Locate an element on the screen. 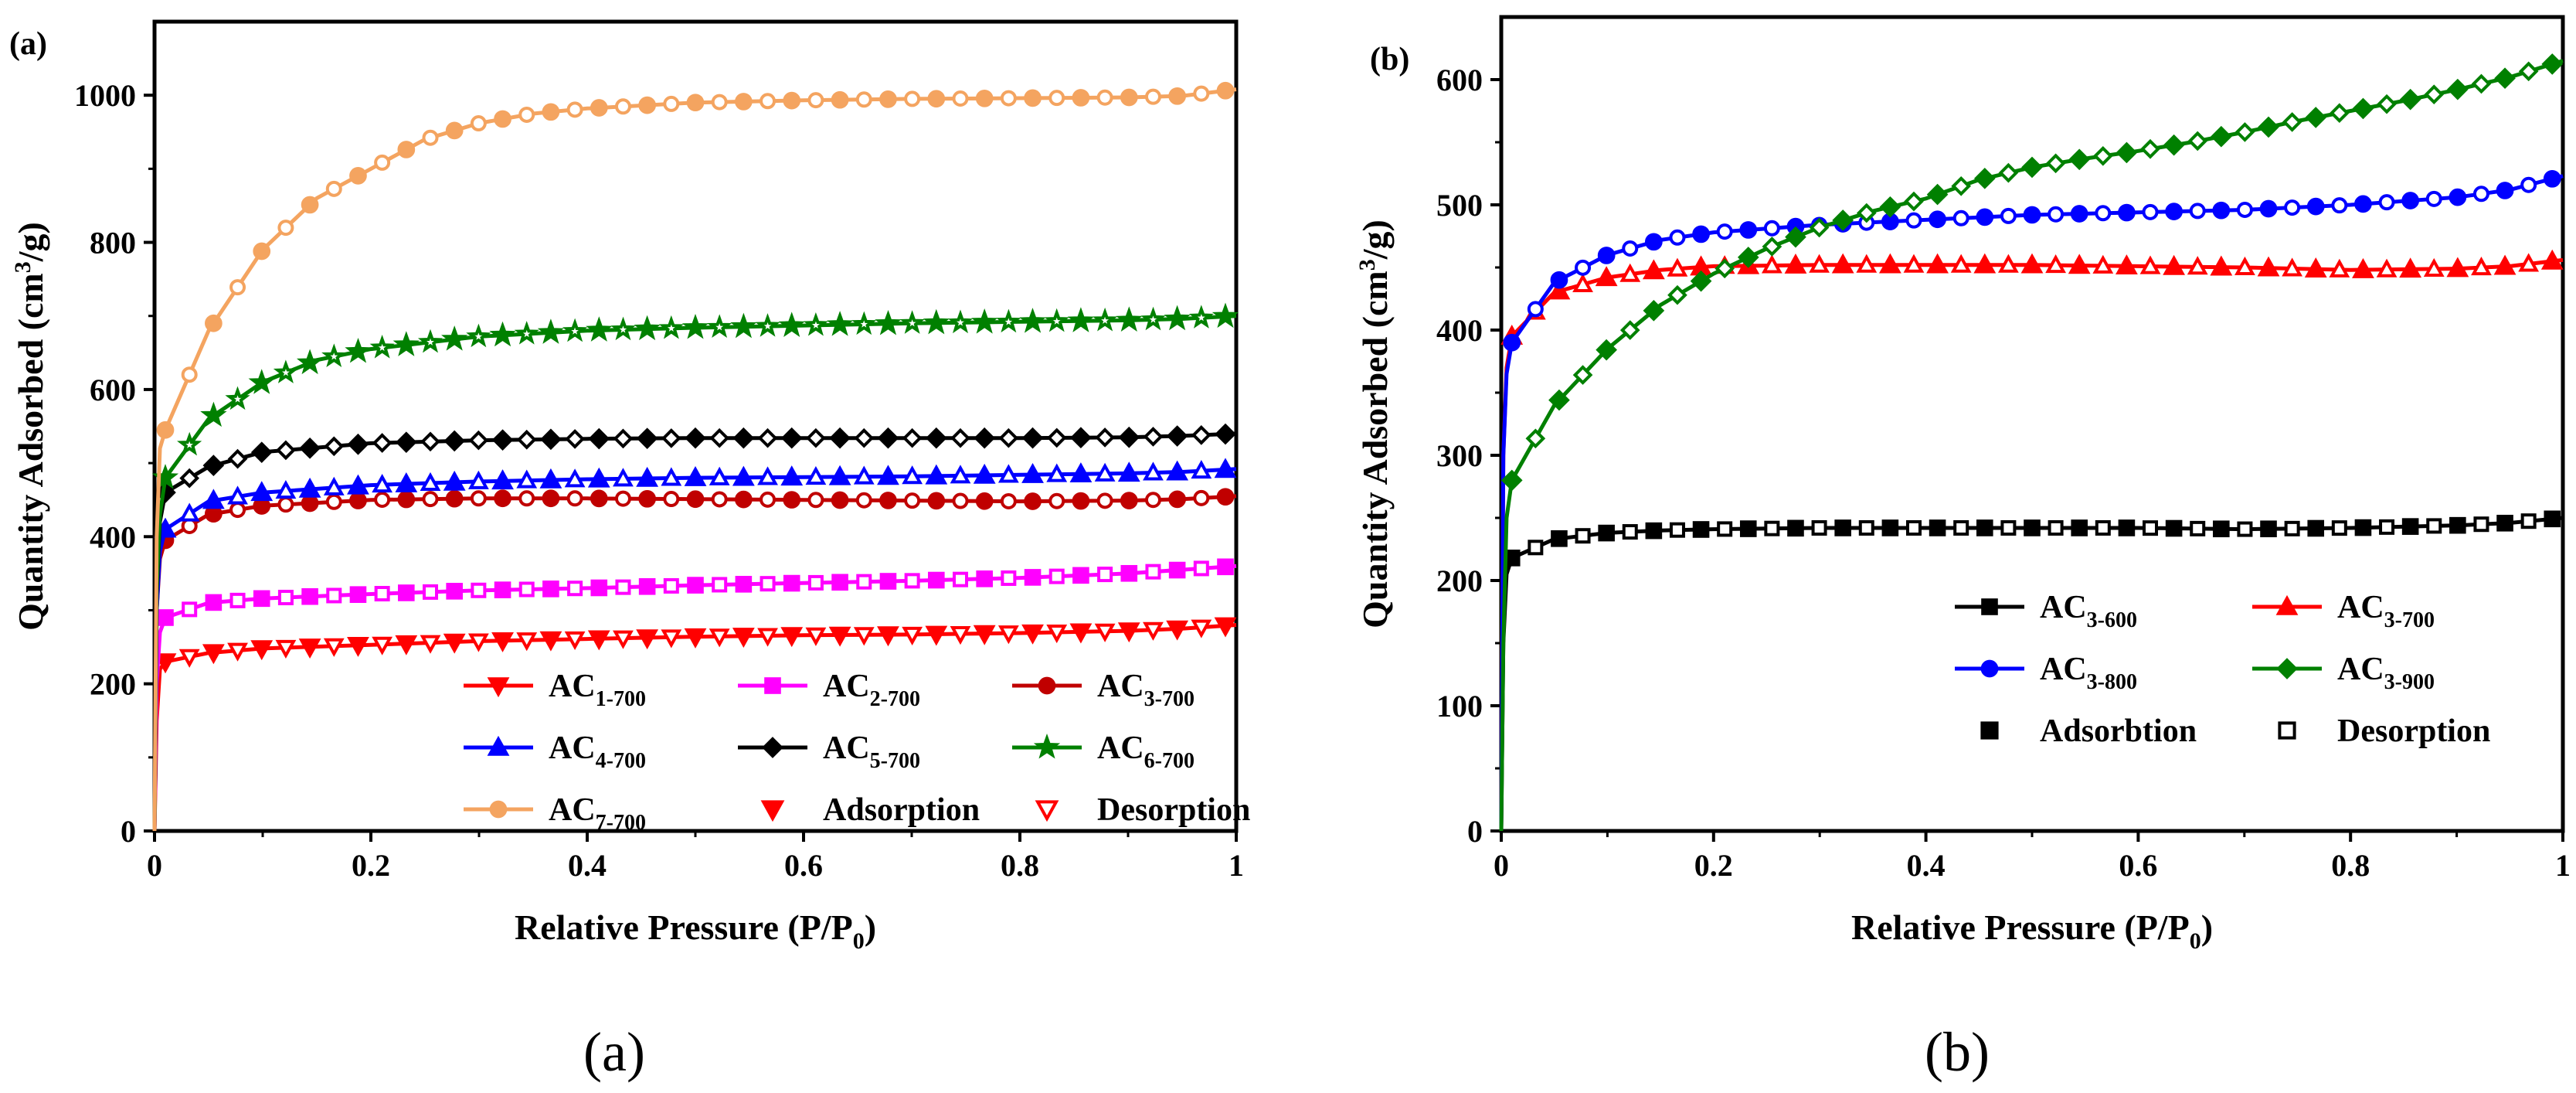  x-tick-label: 0.4 is located at coordinates (587, 865).